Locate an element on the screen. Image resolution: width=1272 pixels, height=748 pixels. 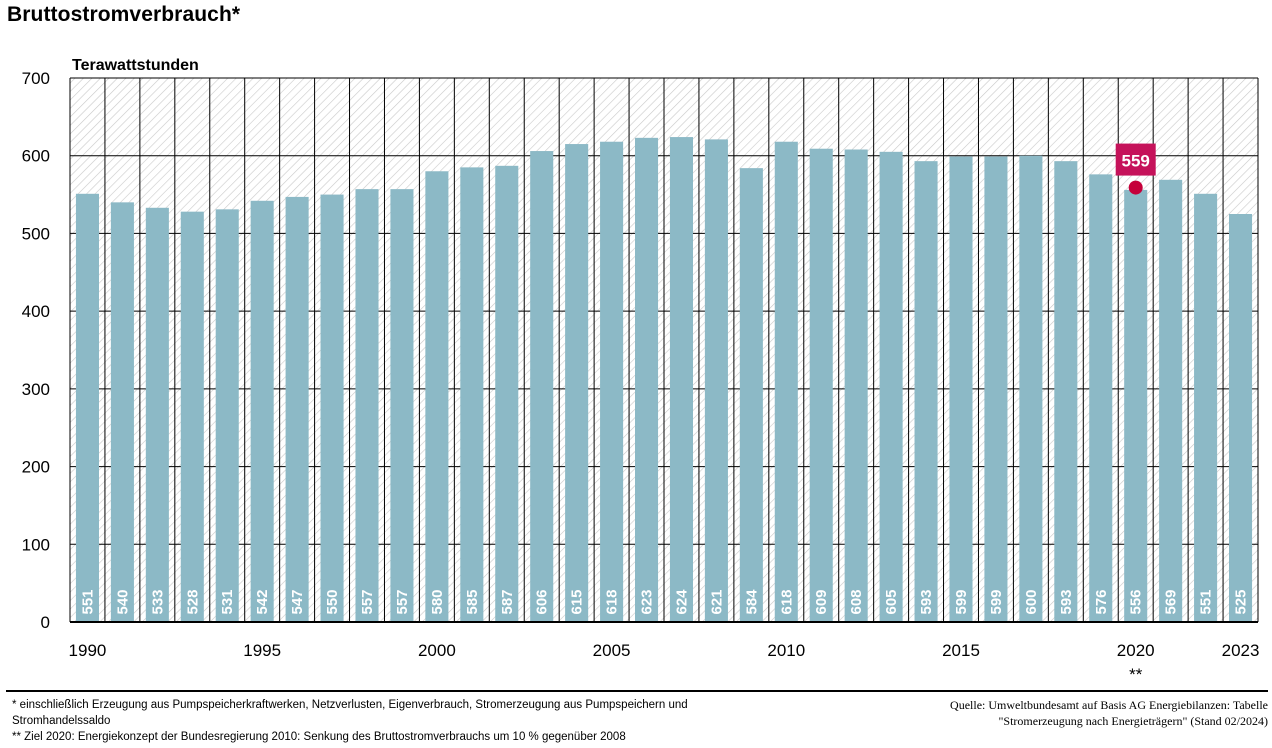
y-tick-label: 600 is located at coordinates (36, 156).